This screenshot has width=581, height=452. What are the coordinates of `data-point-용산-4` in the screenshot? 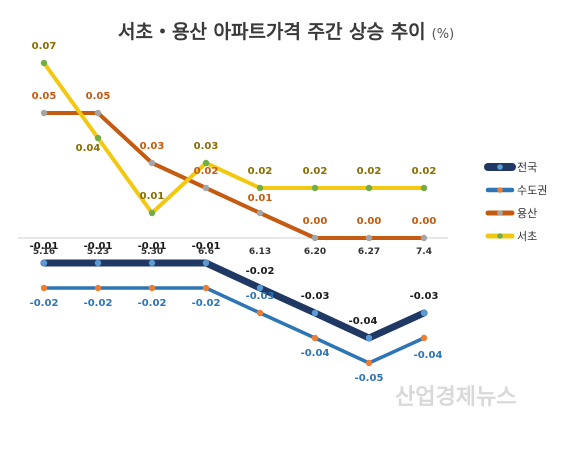 It's located at (260, 213).